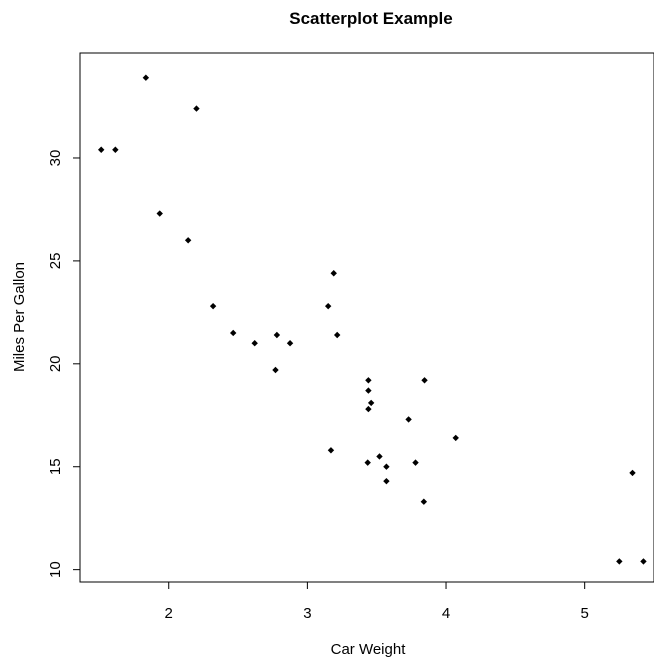 The image size is (654, 658). Describe the element at coordinates (585, 613) in the screenshot. I see `x-tick-label: 5` at that location.